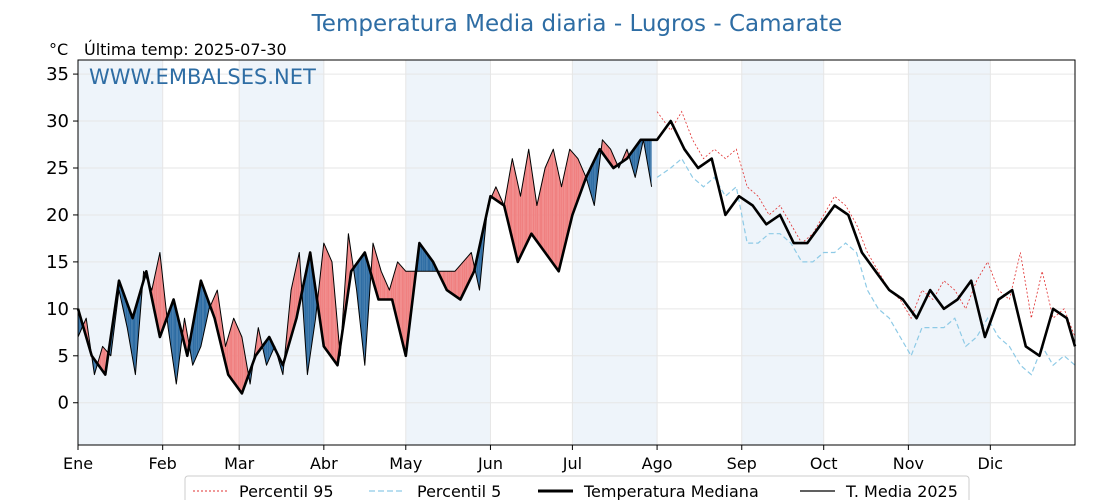 This screenshot has height=500, width=1120. Describe the element at coordinates (533, 459) in the screenshot. I see `x-axis-ticks: Ene Feb Mar Abr May Jun Jul Ago Sep Oct Nov Dic` at that location.